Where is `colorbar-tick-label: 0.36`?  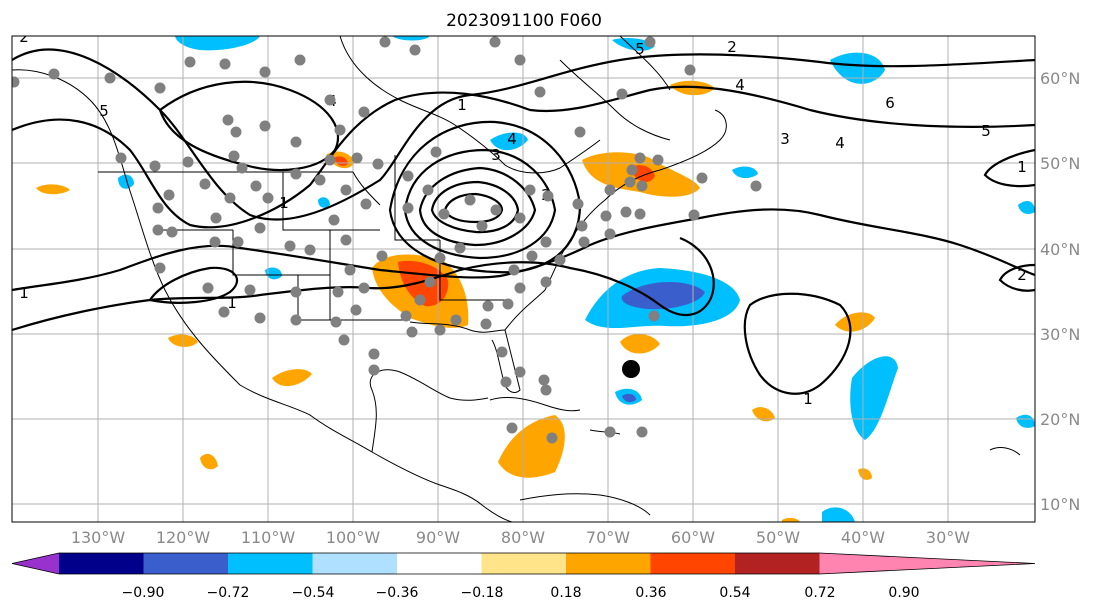 colorbar-tick-label: 0.36 is located at coordinates (650, 593).